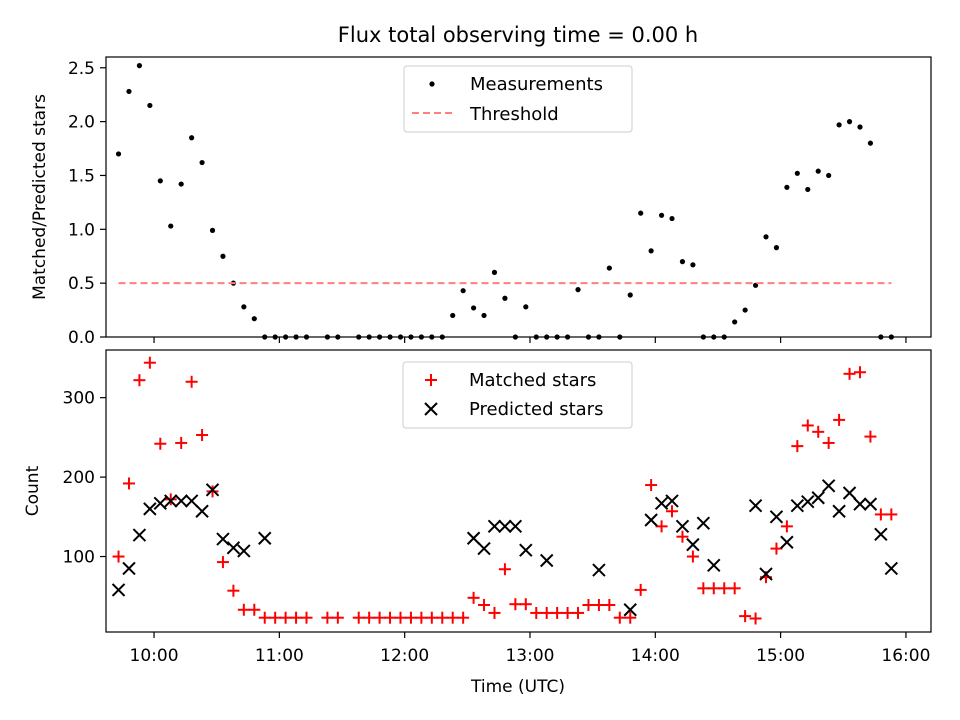 This screenshot has width=960, height=720. Describe the element at coordinates (33, 490) in the screenshot. I see `bottom-y-axis-label: Count` at that location.